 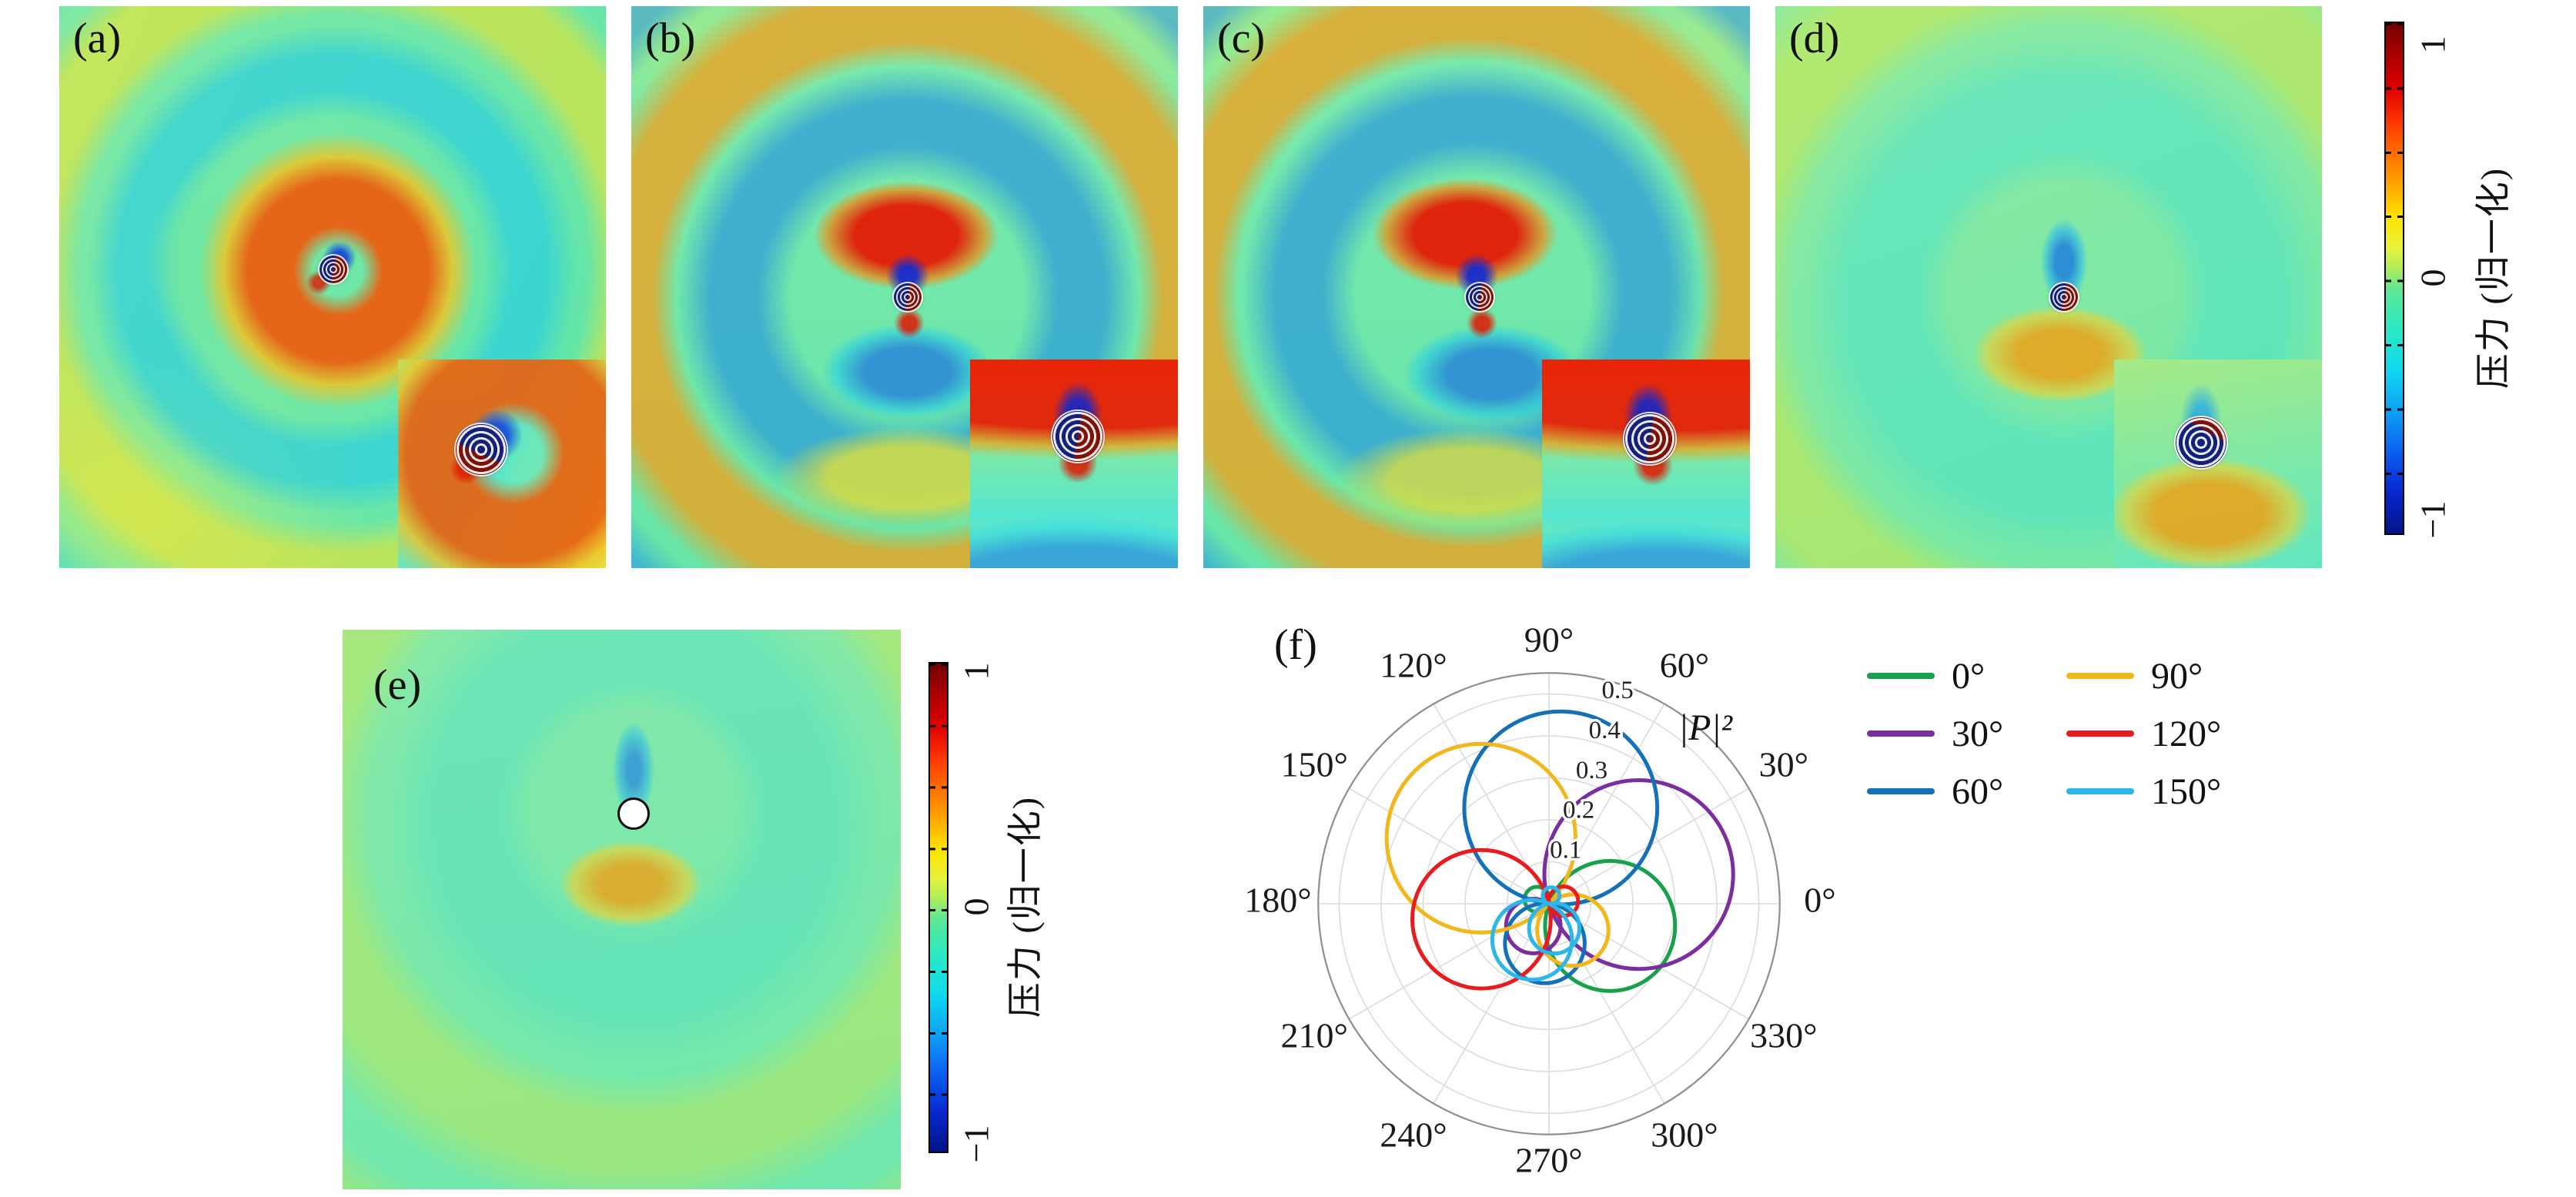 I want to click on angle-label: 270°, so click(x=1549, y=1160).